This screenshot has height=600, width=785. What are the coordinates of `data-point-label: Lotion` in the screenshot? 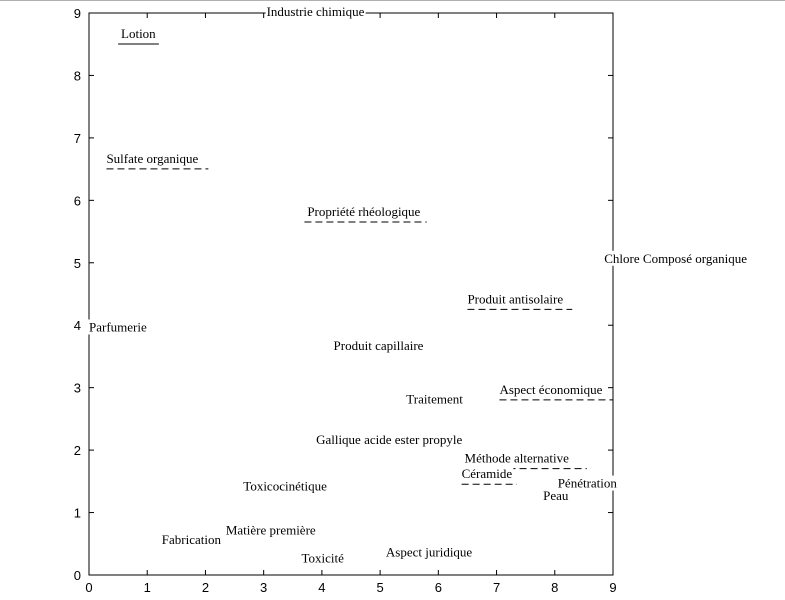 It's located at (138, 33).